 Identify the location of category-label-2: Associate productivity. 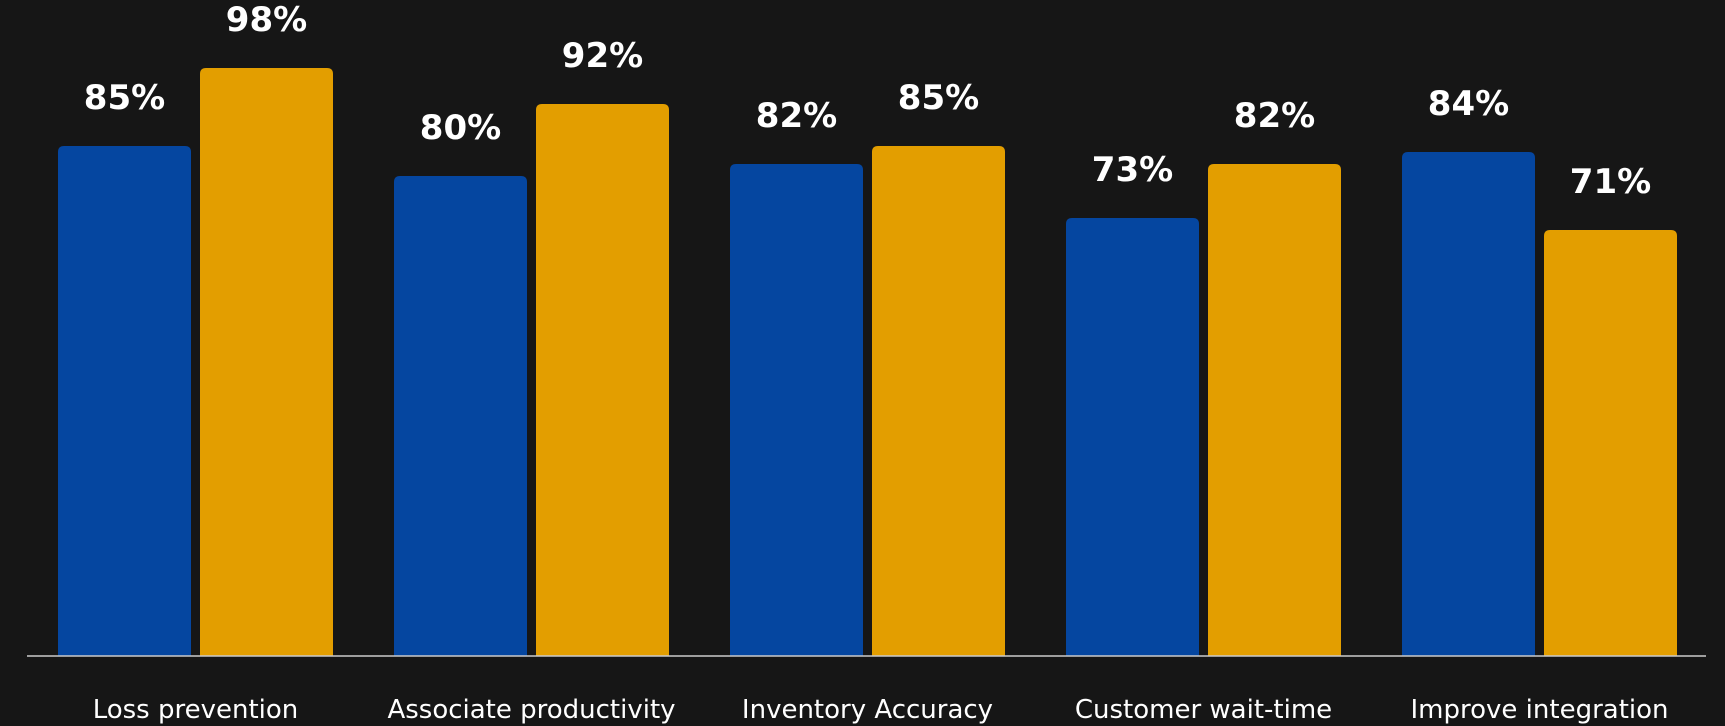
(531, 710).